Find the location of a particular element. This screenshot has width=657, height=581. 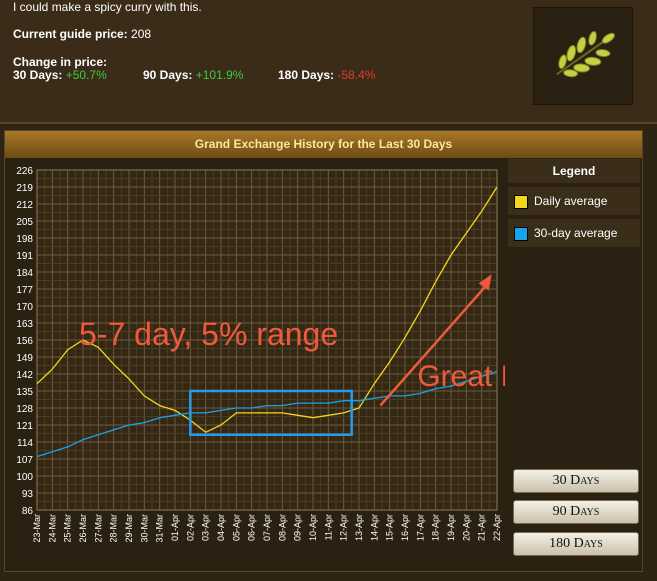

change-180-value: -58.4% is located at coordinates (356, 75).